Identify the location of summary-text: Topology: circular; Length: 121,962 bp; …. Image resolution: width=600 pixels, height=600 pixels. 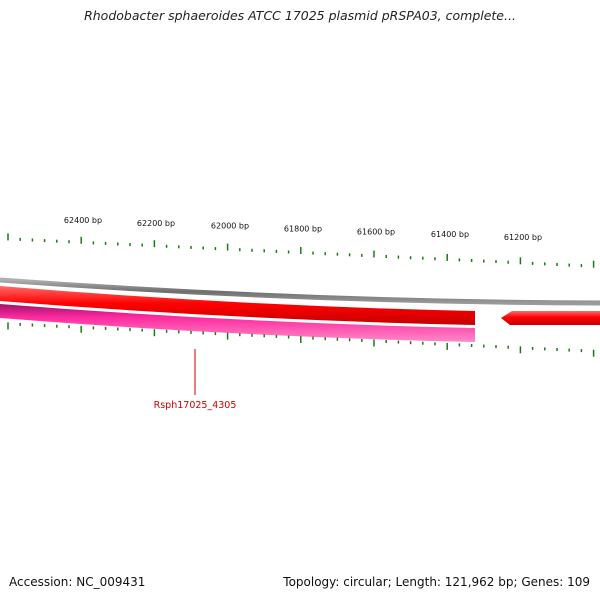
(436, 582).